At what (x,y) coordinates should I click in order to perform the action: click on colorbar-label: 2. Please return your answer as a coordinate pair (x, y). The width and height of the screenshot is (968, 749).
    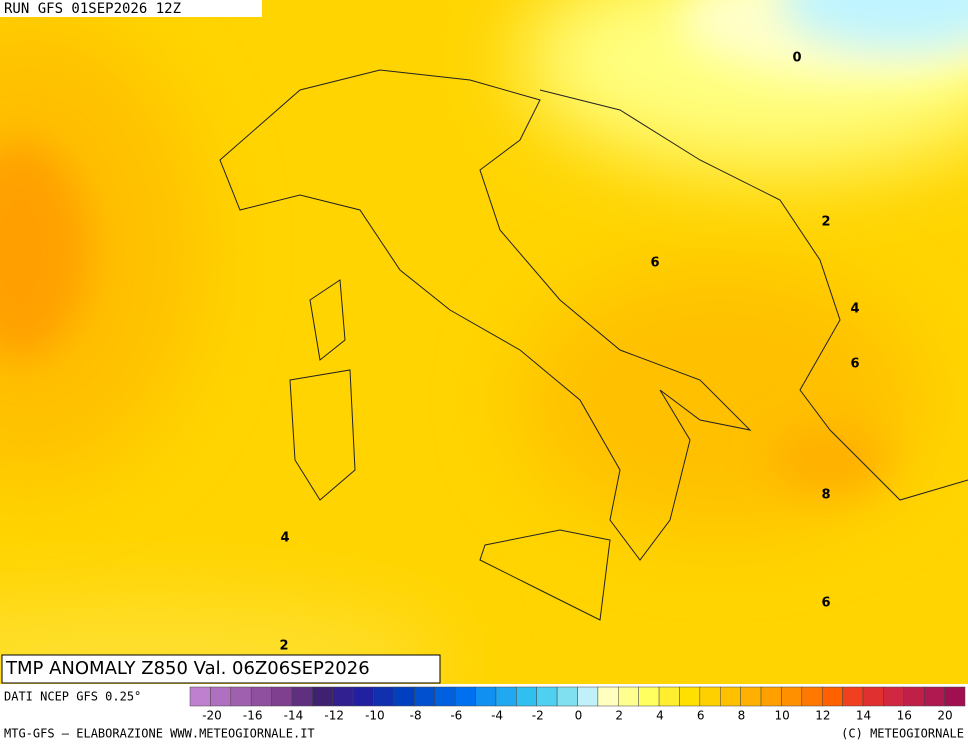
    Looking at the image, I should click on (619, 716).